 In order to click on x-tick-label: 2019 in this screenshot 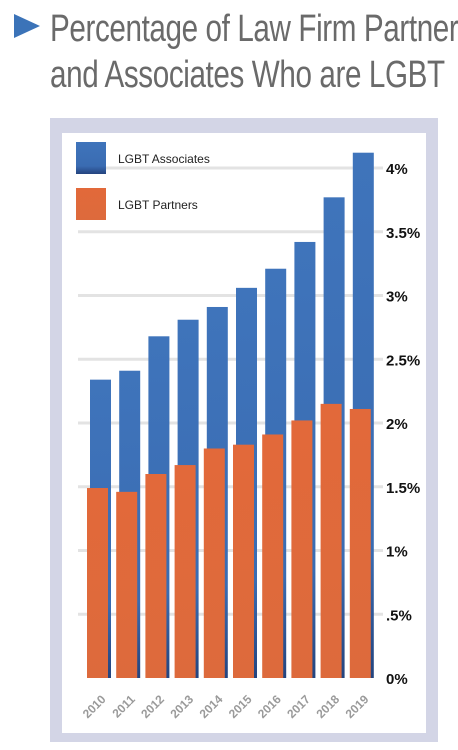, I will do `click(357, 706)`.